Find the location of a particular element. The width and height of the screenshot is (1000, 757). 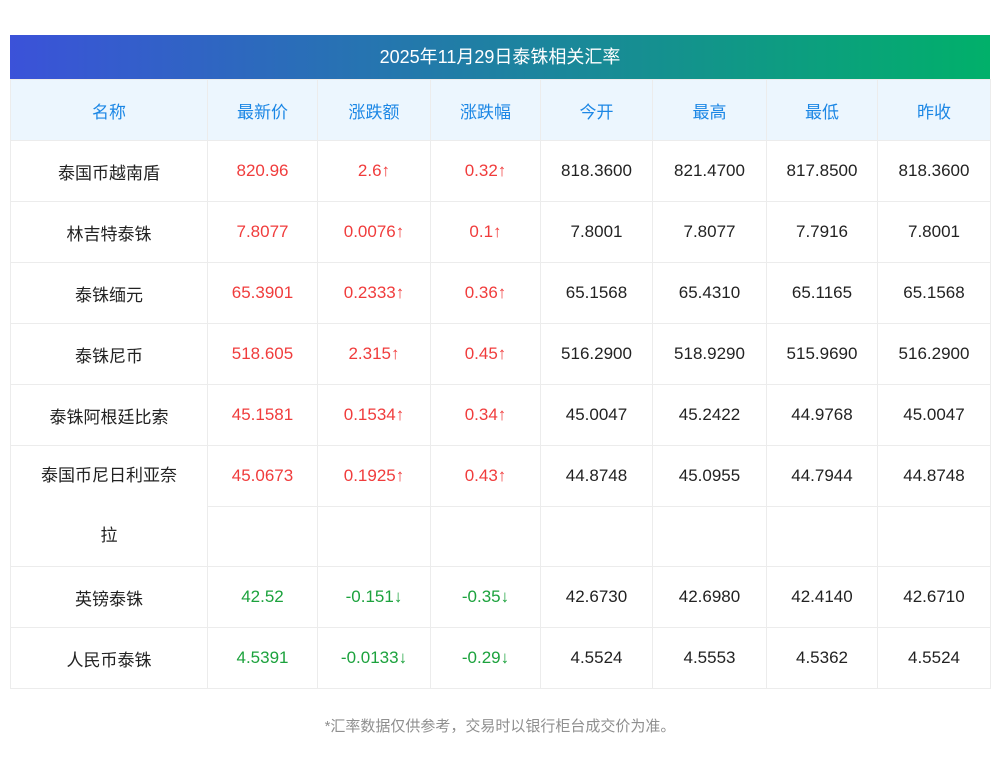

currency-pair-name: 泰铢尼币 is located at coordinates (109, 354).